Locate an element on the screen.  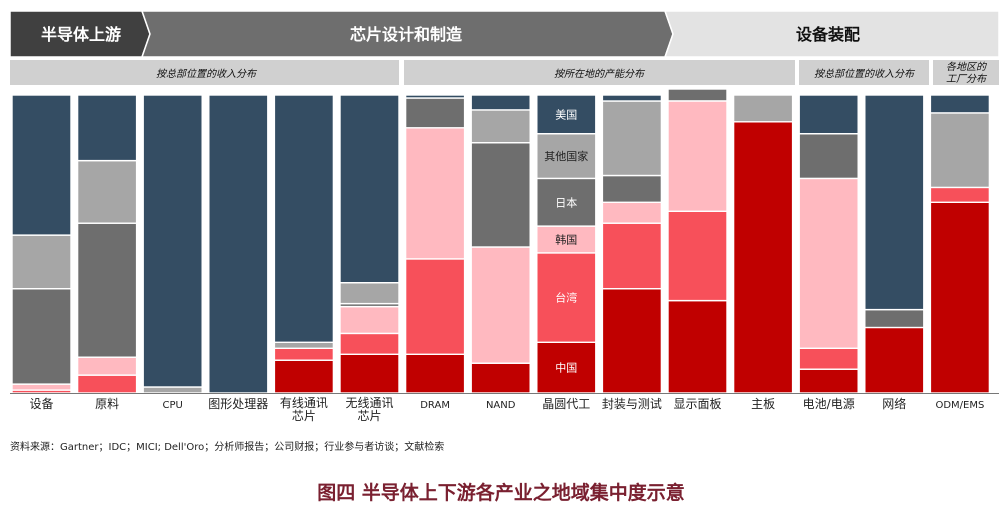
category-label: ODM/EMS is located at coordinates (959, 405).